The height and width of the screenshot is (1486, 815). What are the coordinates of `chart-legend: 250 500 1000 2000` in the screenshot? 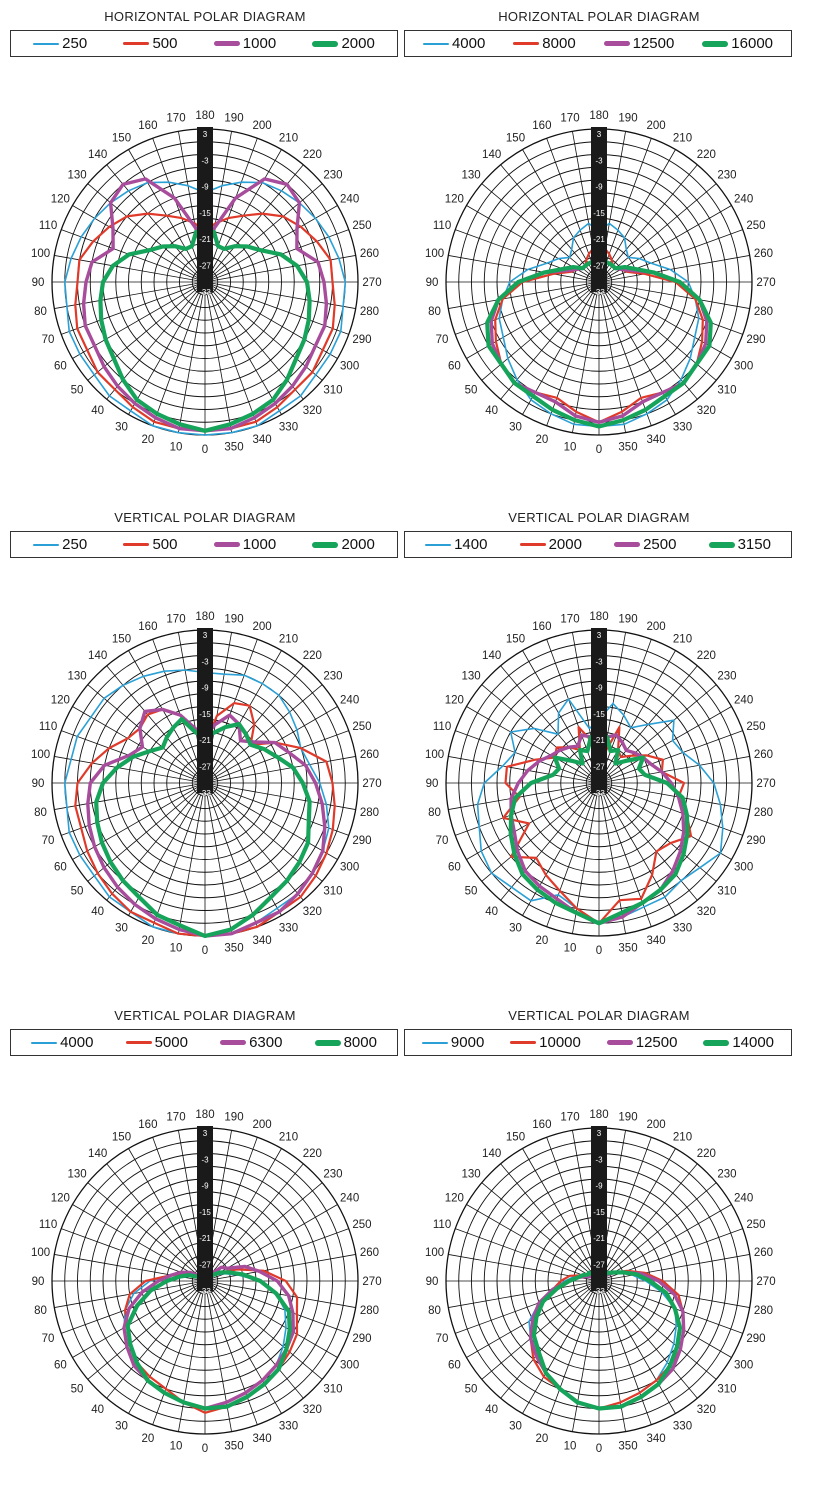 It's located at (204, 43).